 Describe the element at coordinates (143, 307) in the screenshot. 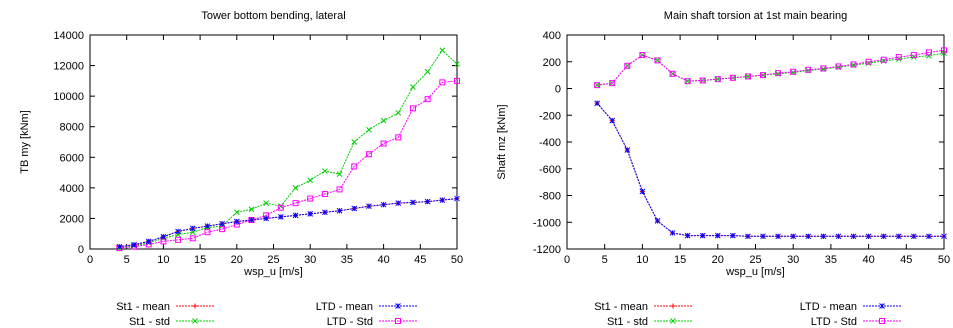

I see `legend-label: St1 - mean` at that location.